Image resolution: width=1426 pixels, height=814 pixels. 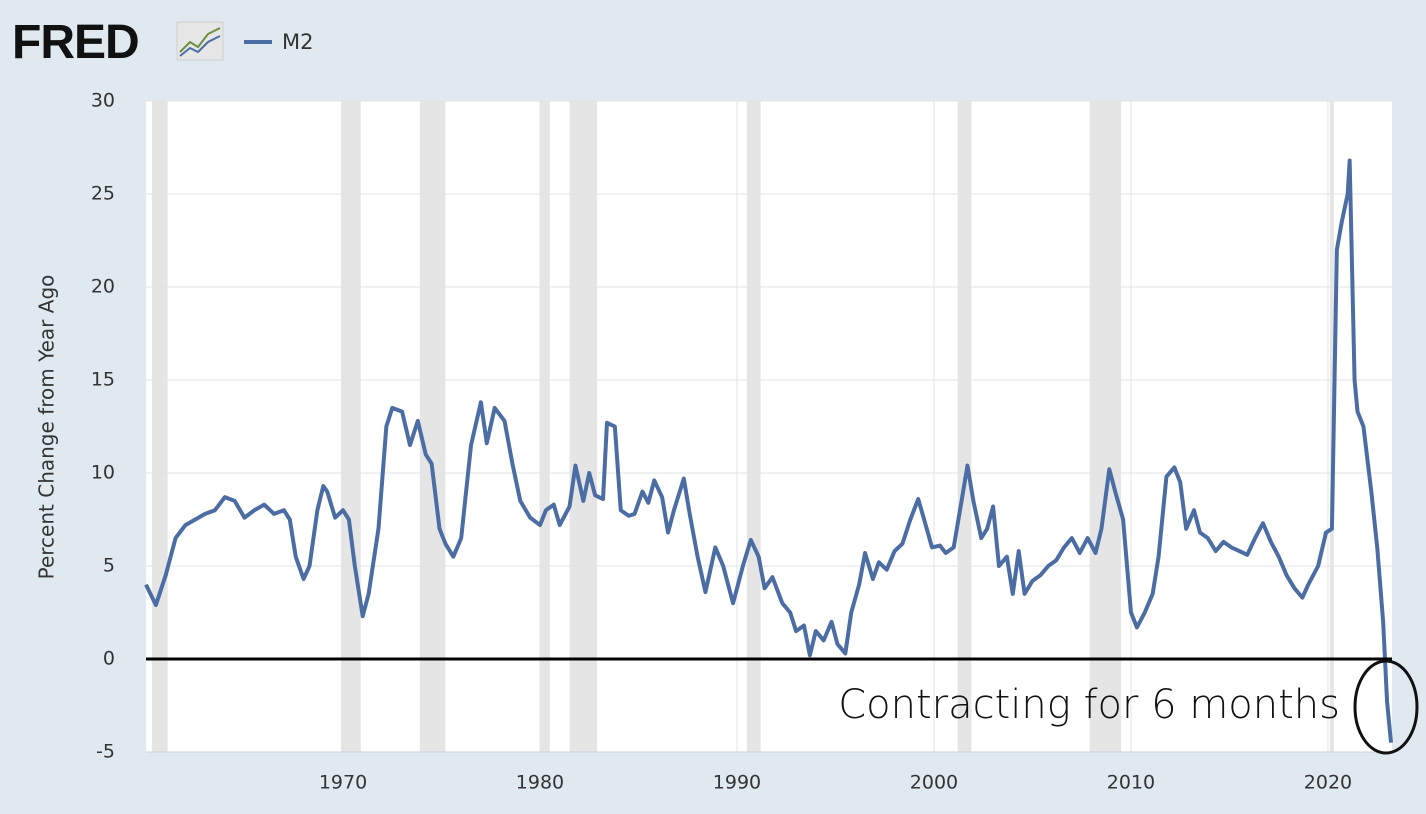 I want to click on x-tick-label: 1990, so click(x=737, y=783).